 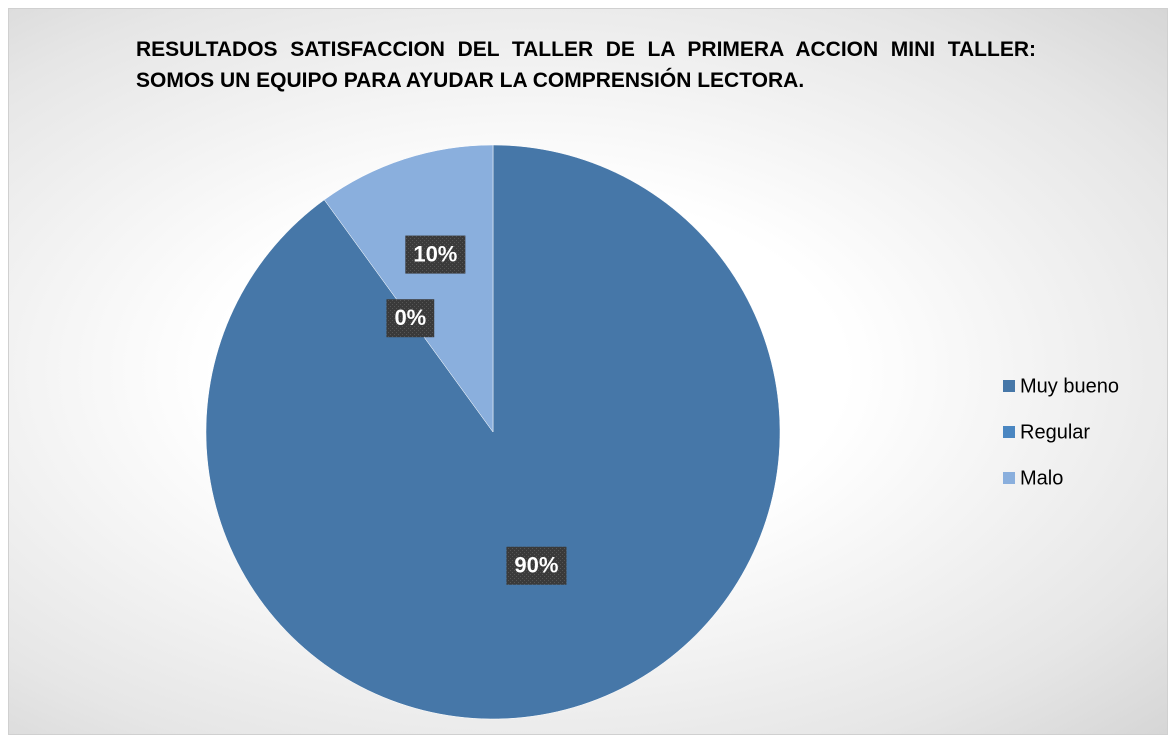 I want to click on pie-slice, so click(x=408, y=288).